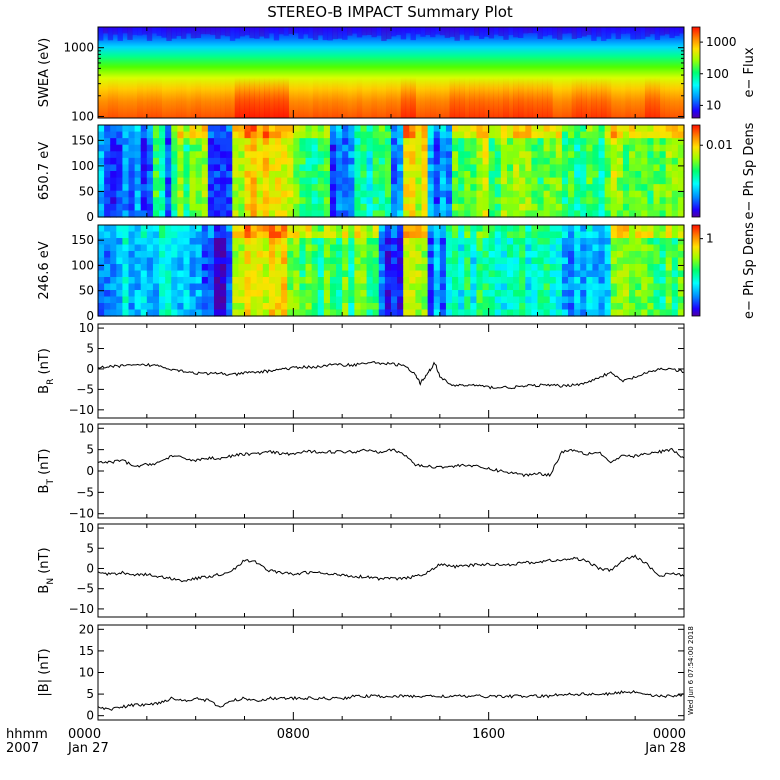 This screenshot has height=780, width=780. Describe the element at coordinates (86, 629) in the screenshot. I see `y-tick-label: 20` at that location.